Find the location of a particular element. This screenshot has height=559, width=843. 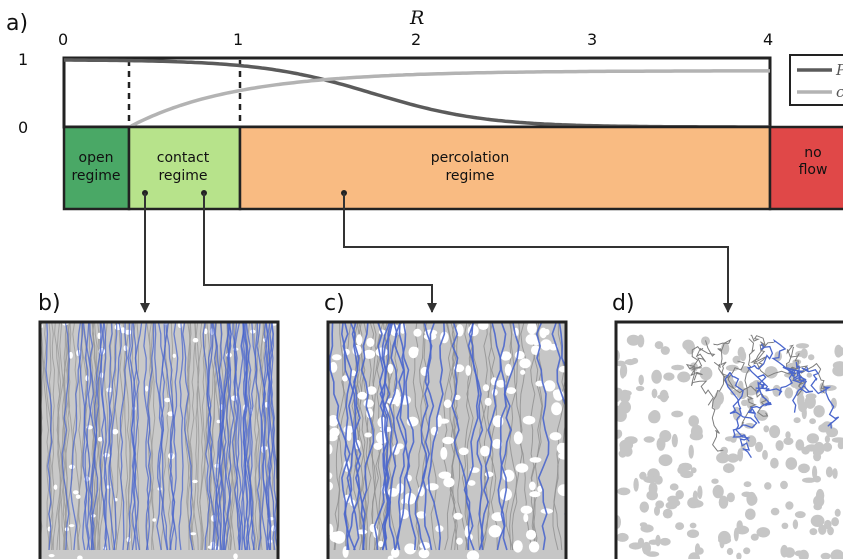

y-tick-1: 1 is located at coordinates (23, 59).